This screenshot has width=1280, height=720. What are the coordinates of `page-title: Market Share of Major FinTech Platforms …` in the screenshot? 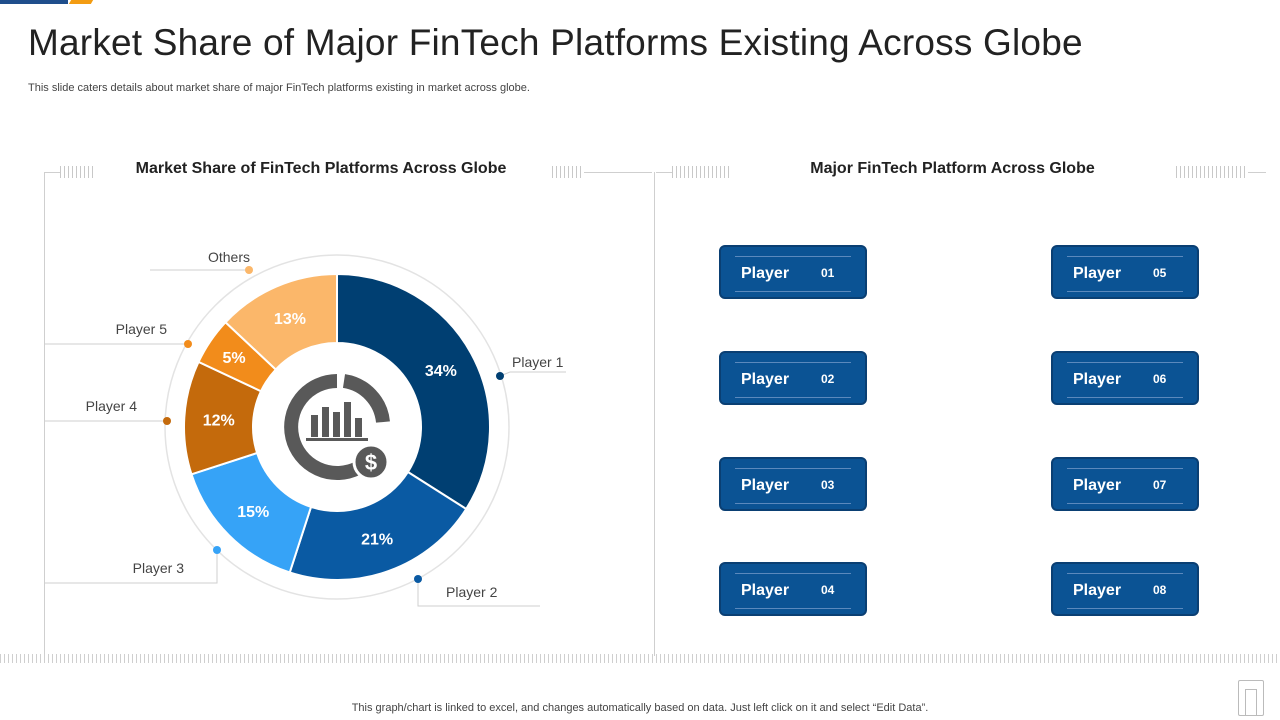 It's located at (555, 42).